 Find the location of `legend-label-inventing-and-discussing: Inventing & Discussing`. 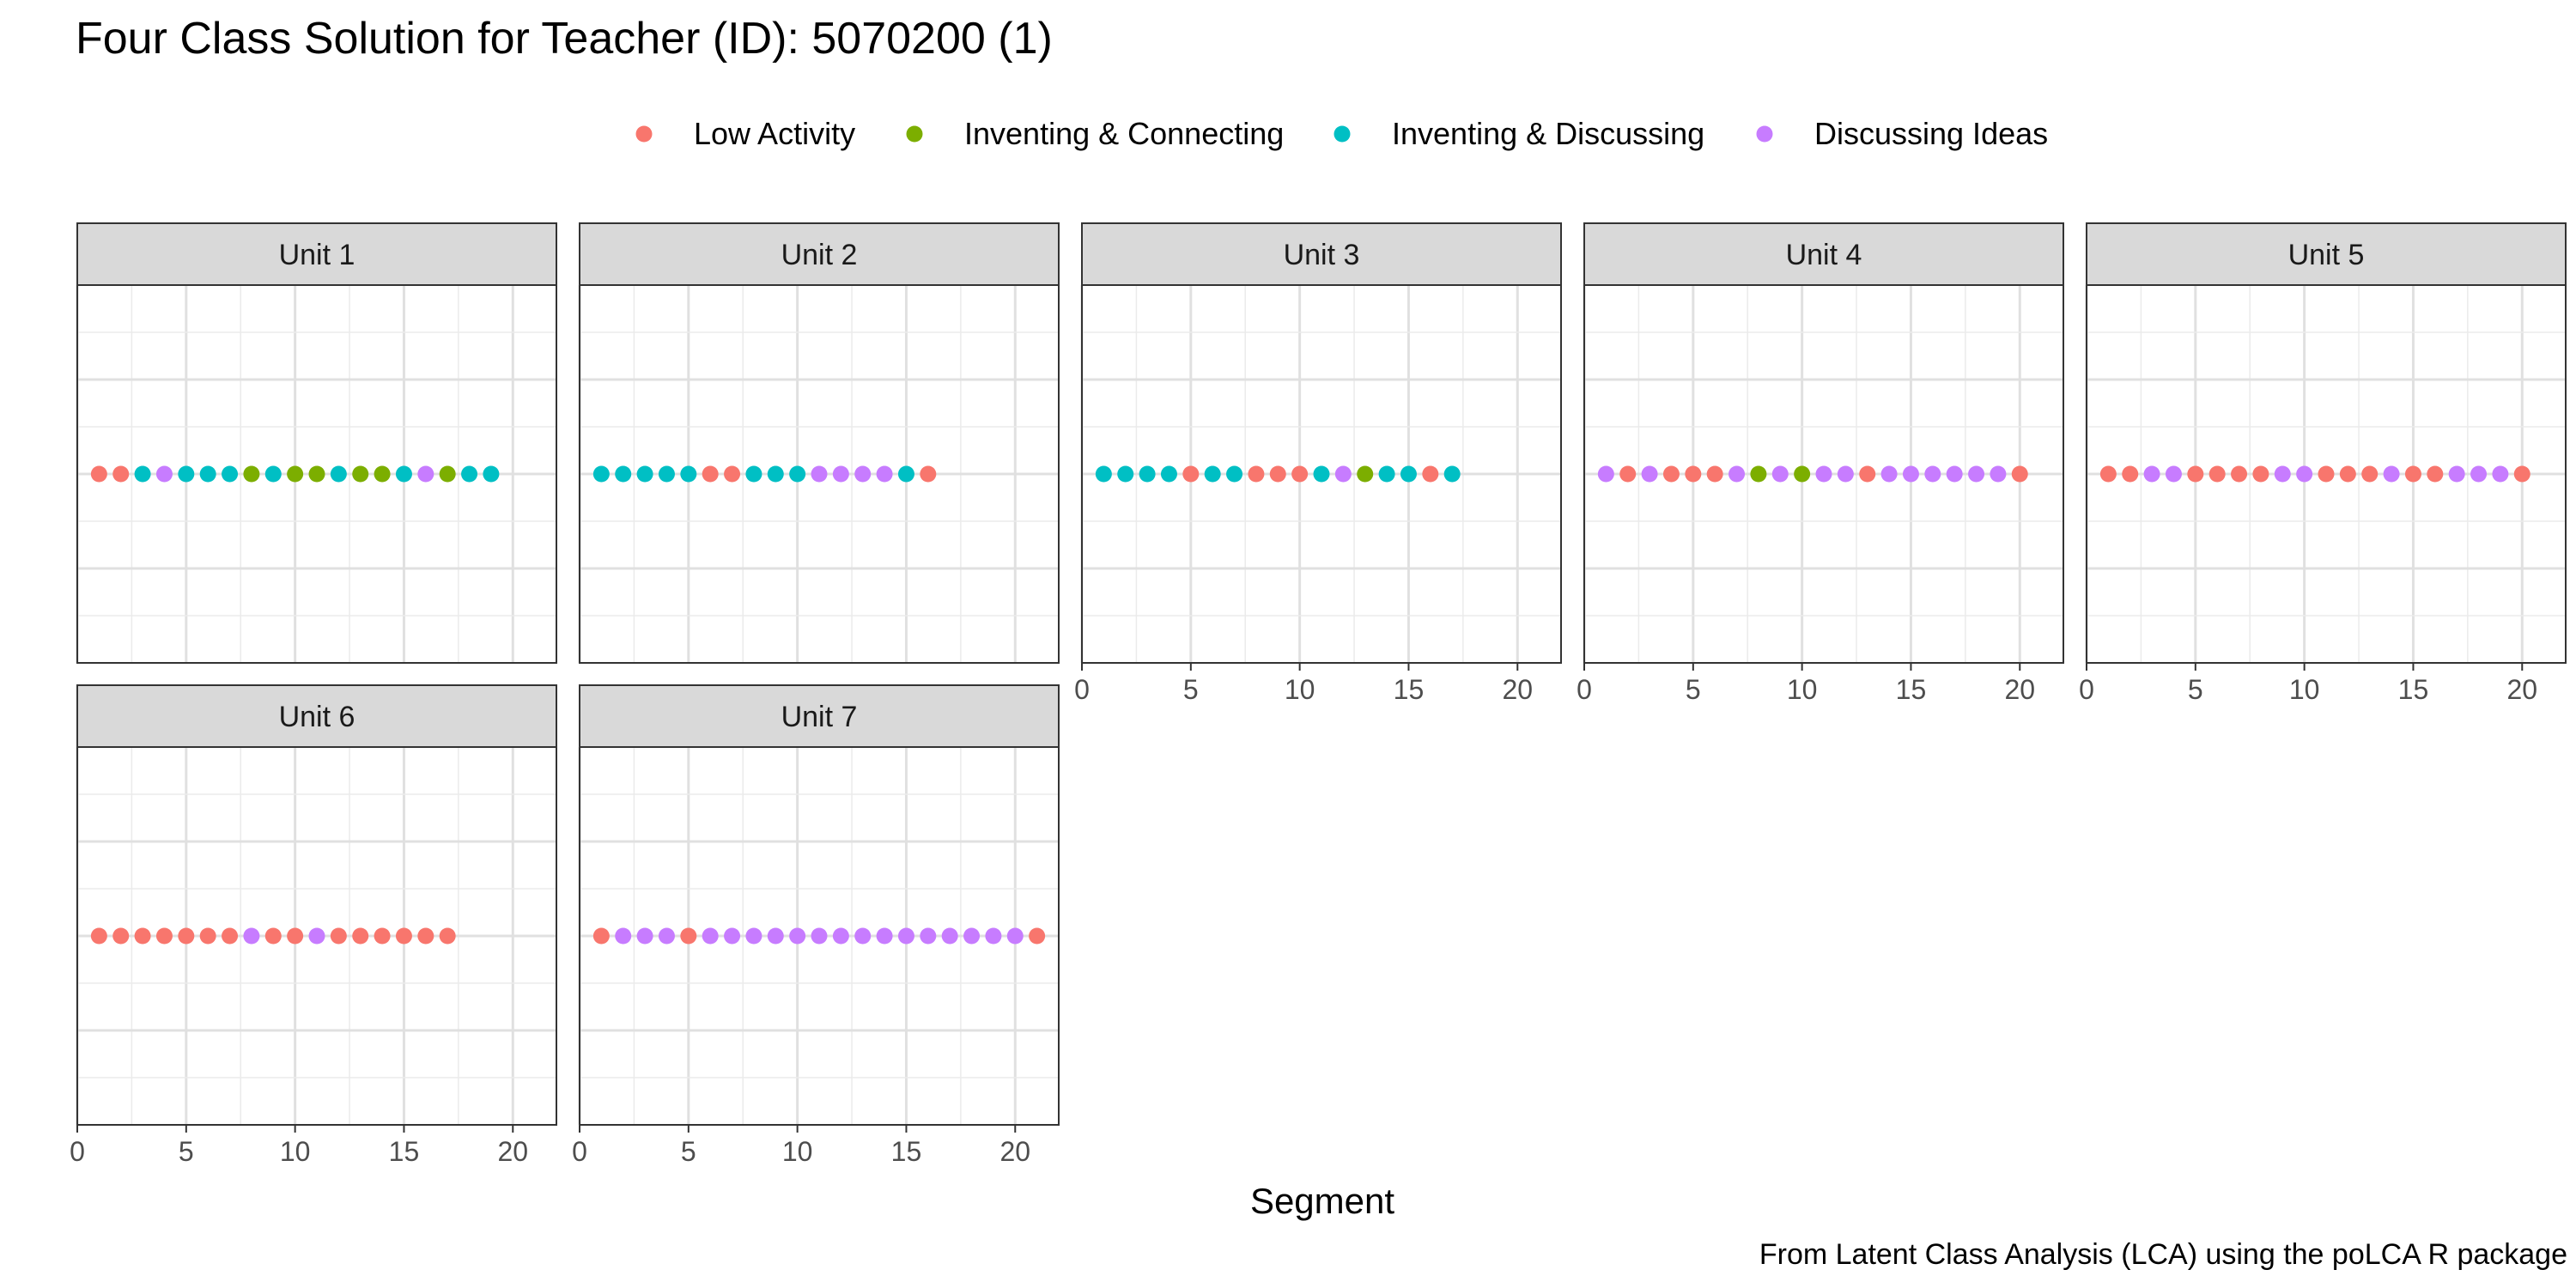

legend-label-inventing-and-discussing: Inventing & Discussing is located at coordinates (1548, 133).